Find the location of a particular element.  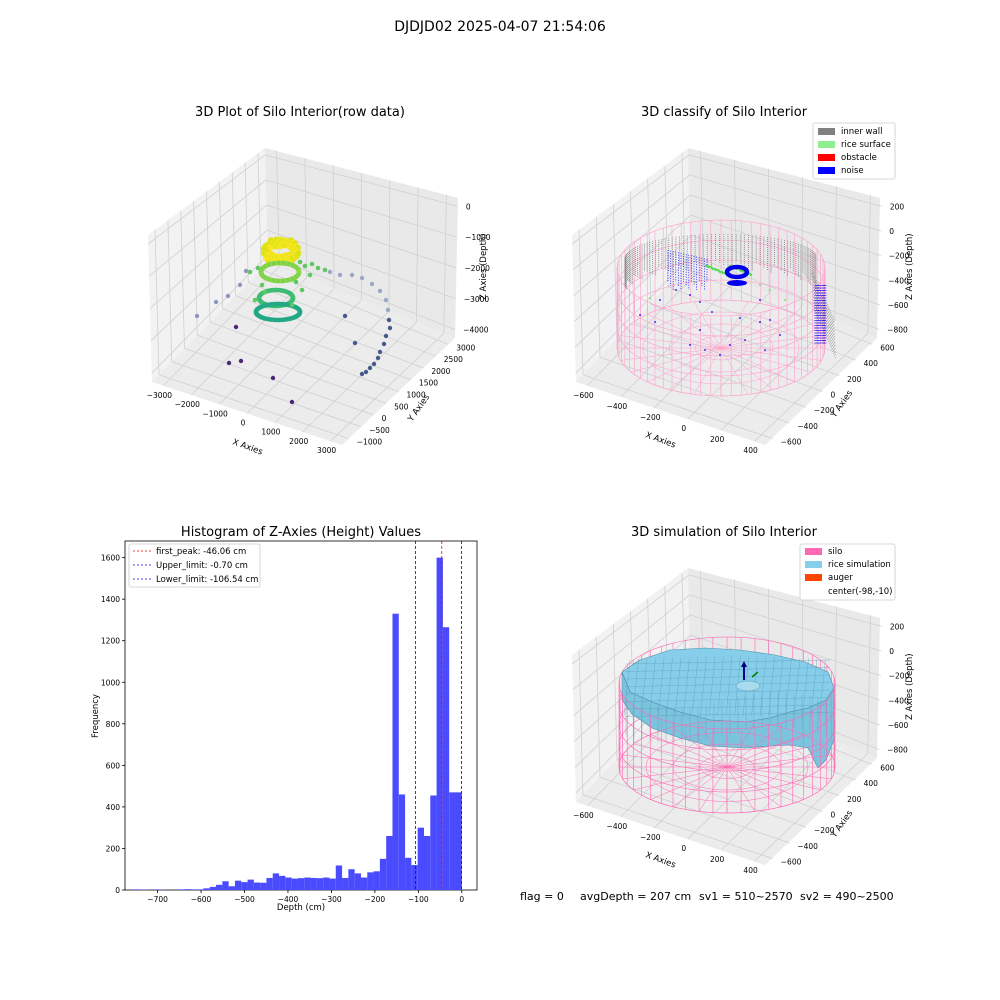

raw-plot-title: 3D Plot of Silo Interior(row data) is located at coordinates (300, 112).